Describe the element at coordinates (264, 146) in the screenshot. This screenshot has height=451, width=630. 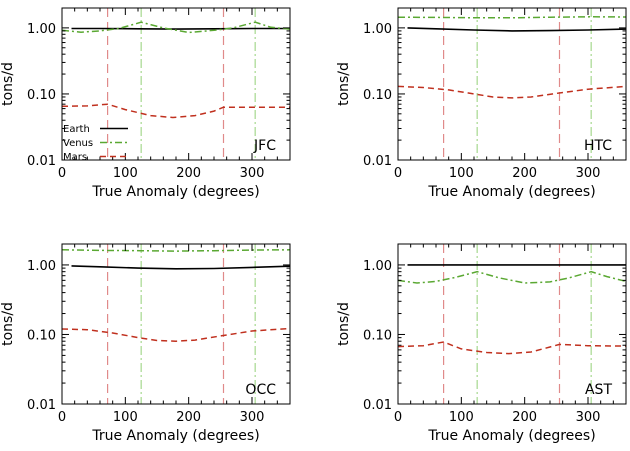
I see `panel-tag: JFC` at that location.